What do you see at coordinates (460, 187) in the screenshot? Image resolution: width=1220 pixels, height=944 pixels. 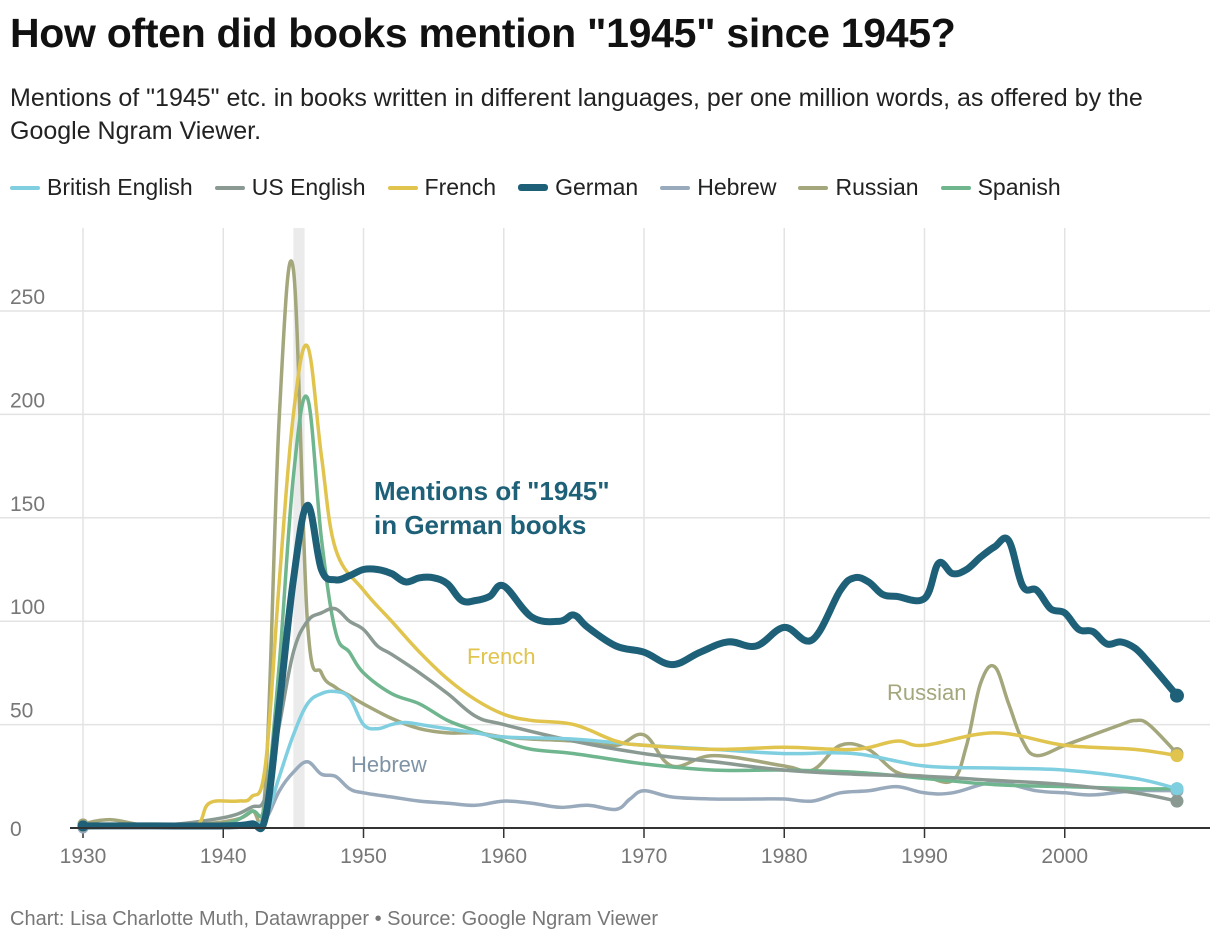 I see `legend-label: French` at bounding box center [460, 187].